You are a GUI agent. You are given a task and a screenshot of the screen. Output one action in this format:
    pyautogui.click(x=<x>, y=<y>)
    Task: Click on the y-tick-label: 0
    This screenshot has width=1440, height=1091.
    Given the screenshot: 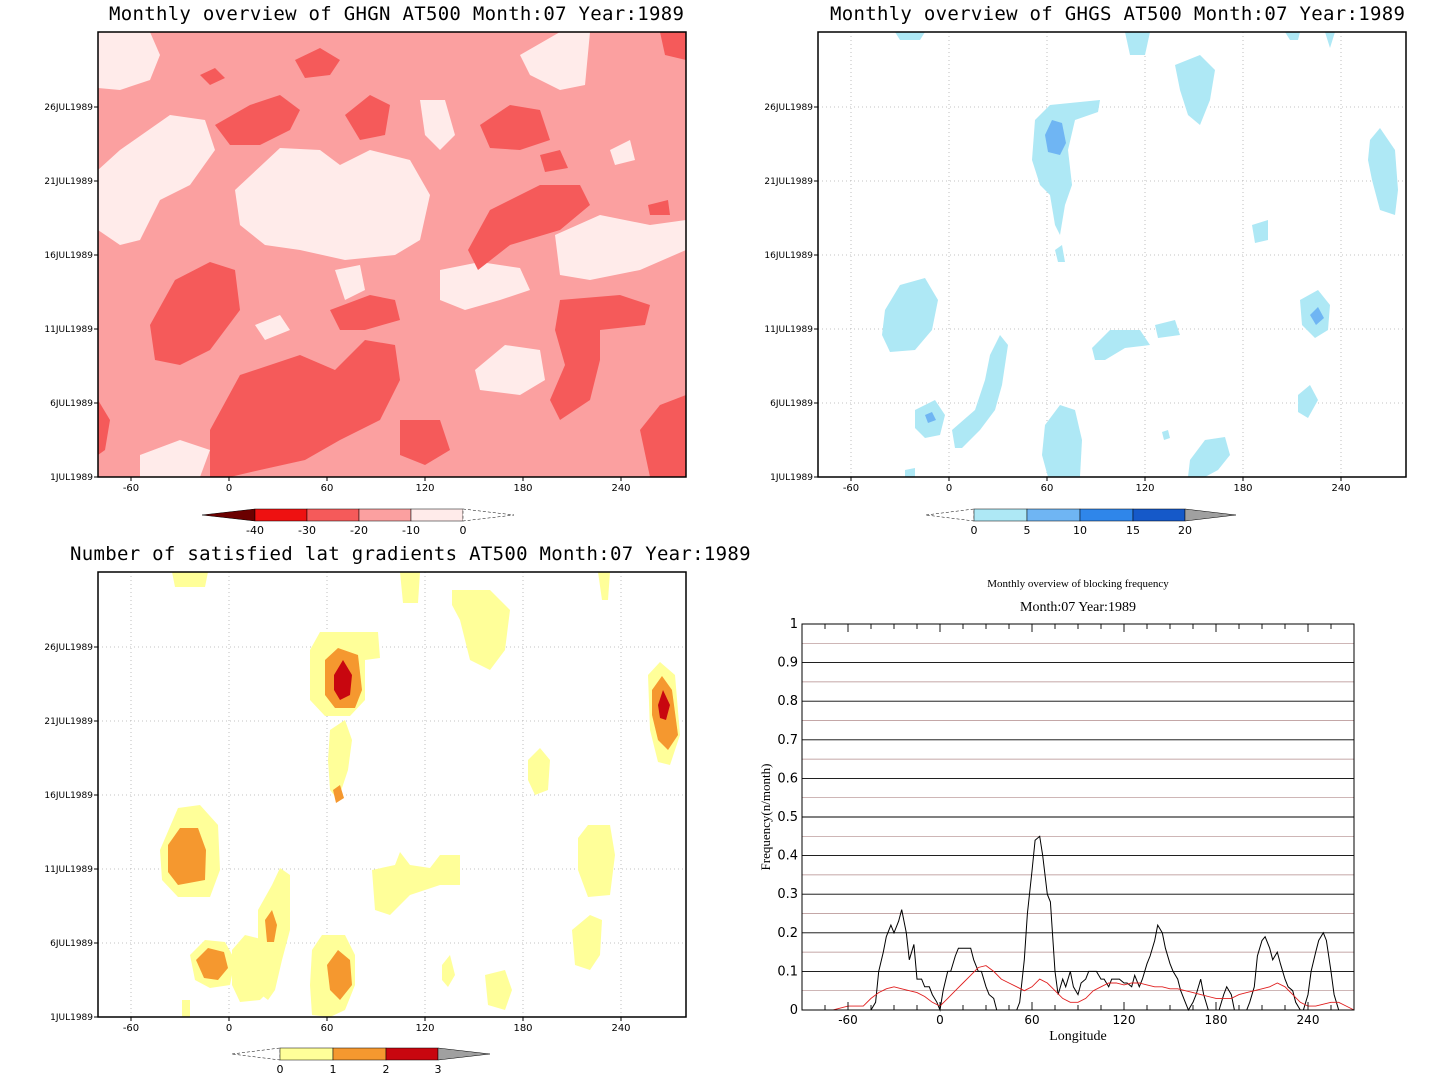 What is the action you would take?
    pyautogui.click(x=794, y=1010)
    